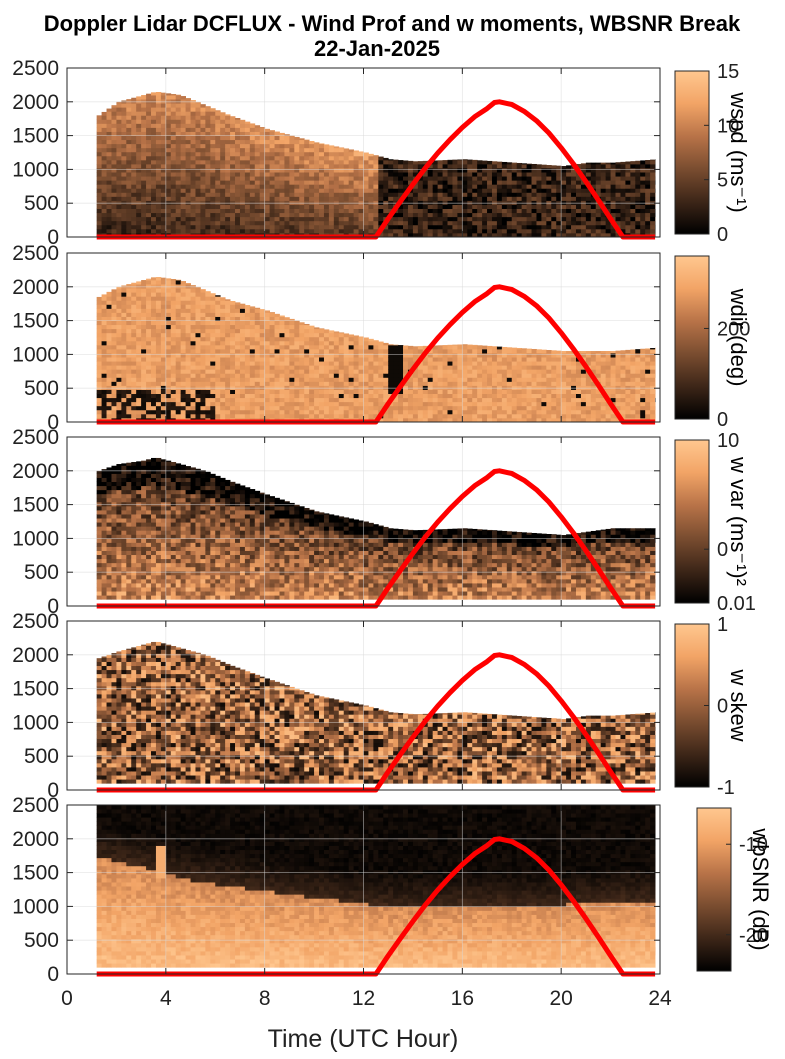 The image size is (785, 1059). I want to click on colorbar-tick-label: 0, so click(722, 235).